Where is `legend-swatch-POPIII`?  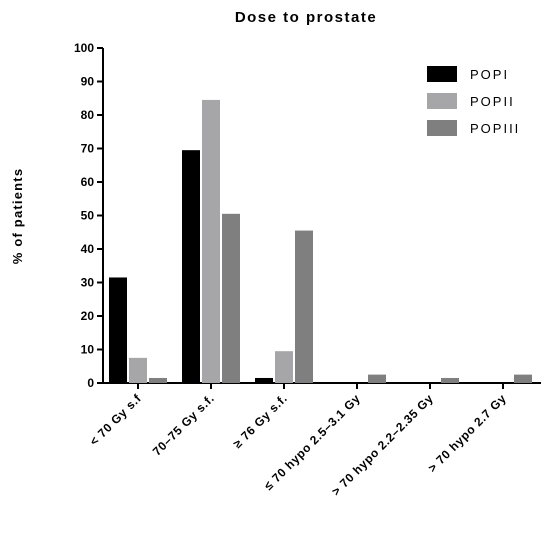
legend-swatch-POPIII is located at coordinates (442, 128).